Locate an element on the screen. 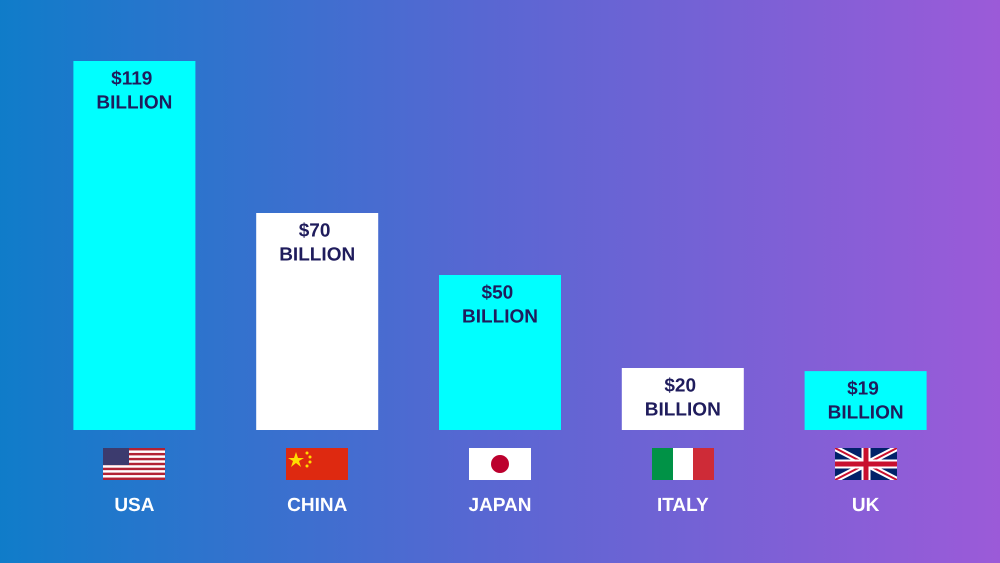 The image size is (1000, 563). data-label: $119 BILLION is located at coordinates (134, 91).